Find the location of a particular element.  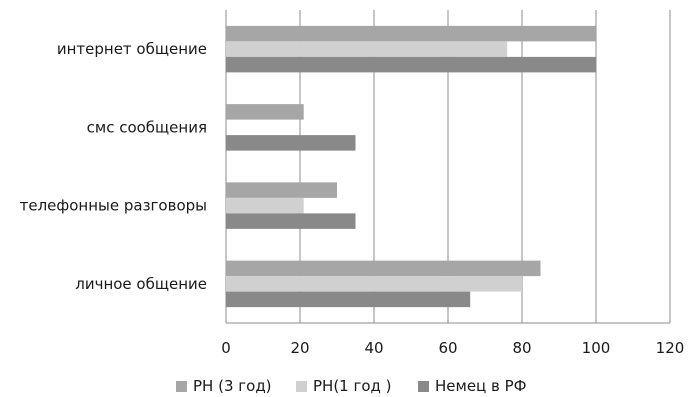

x-tick-label: 120 is located at coordinates (670, 348).